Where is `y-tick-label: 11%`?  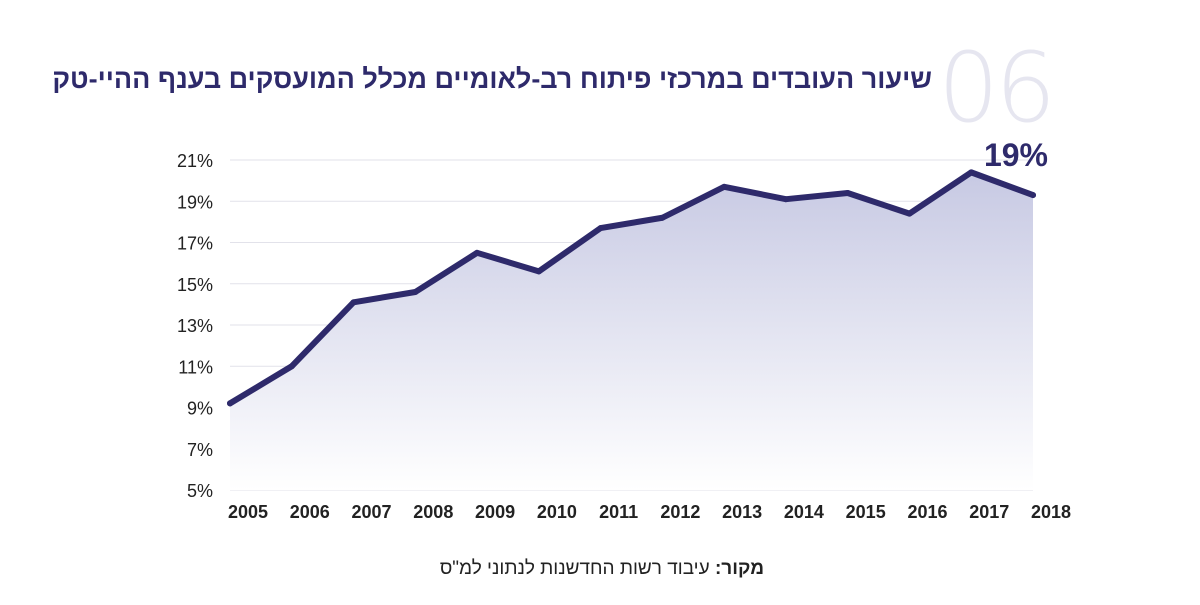 y-tick-label: 11% is located at coordinates (195, 367).